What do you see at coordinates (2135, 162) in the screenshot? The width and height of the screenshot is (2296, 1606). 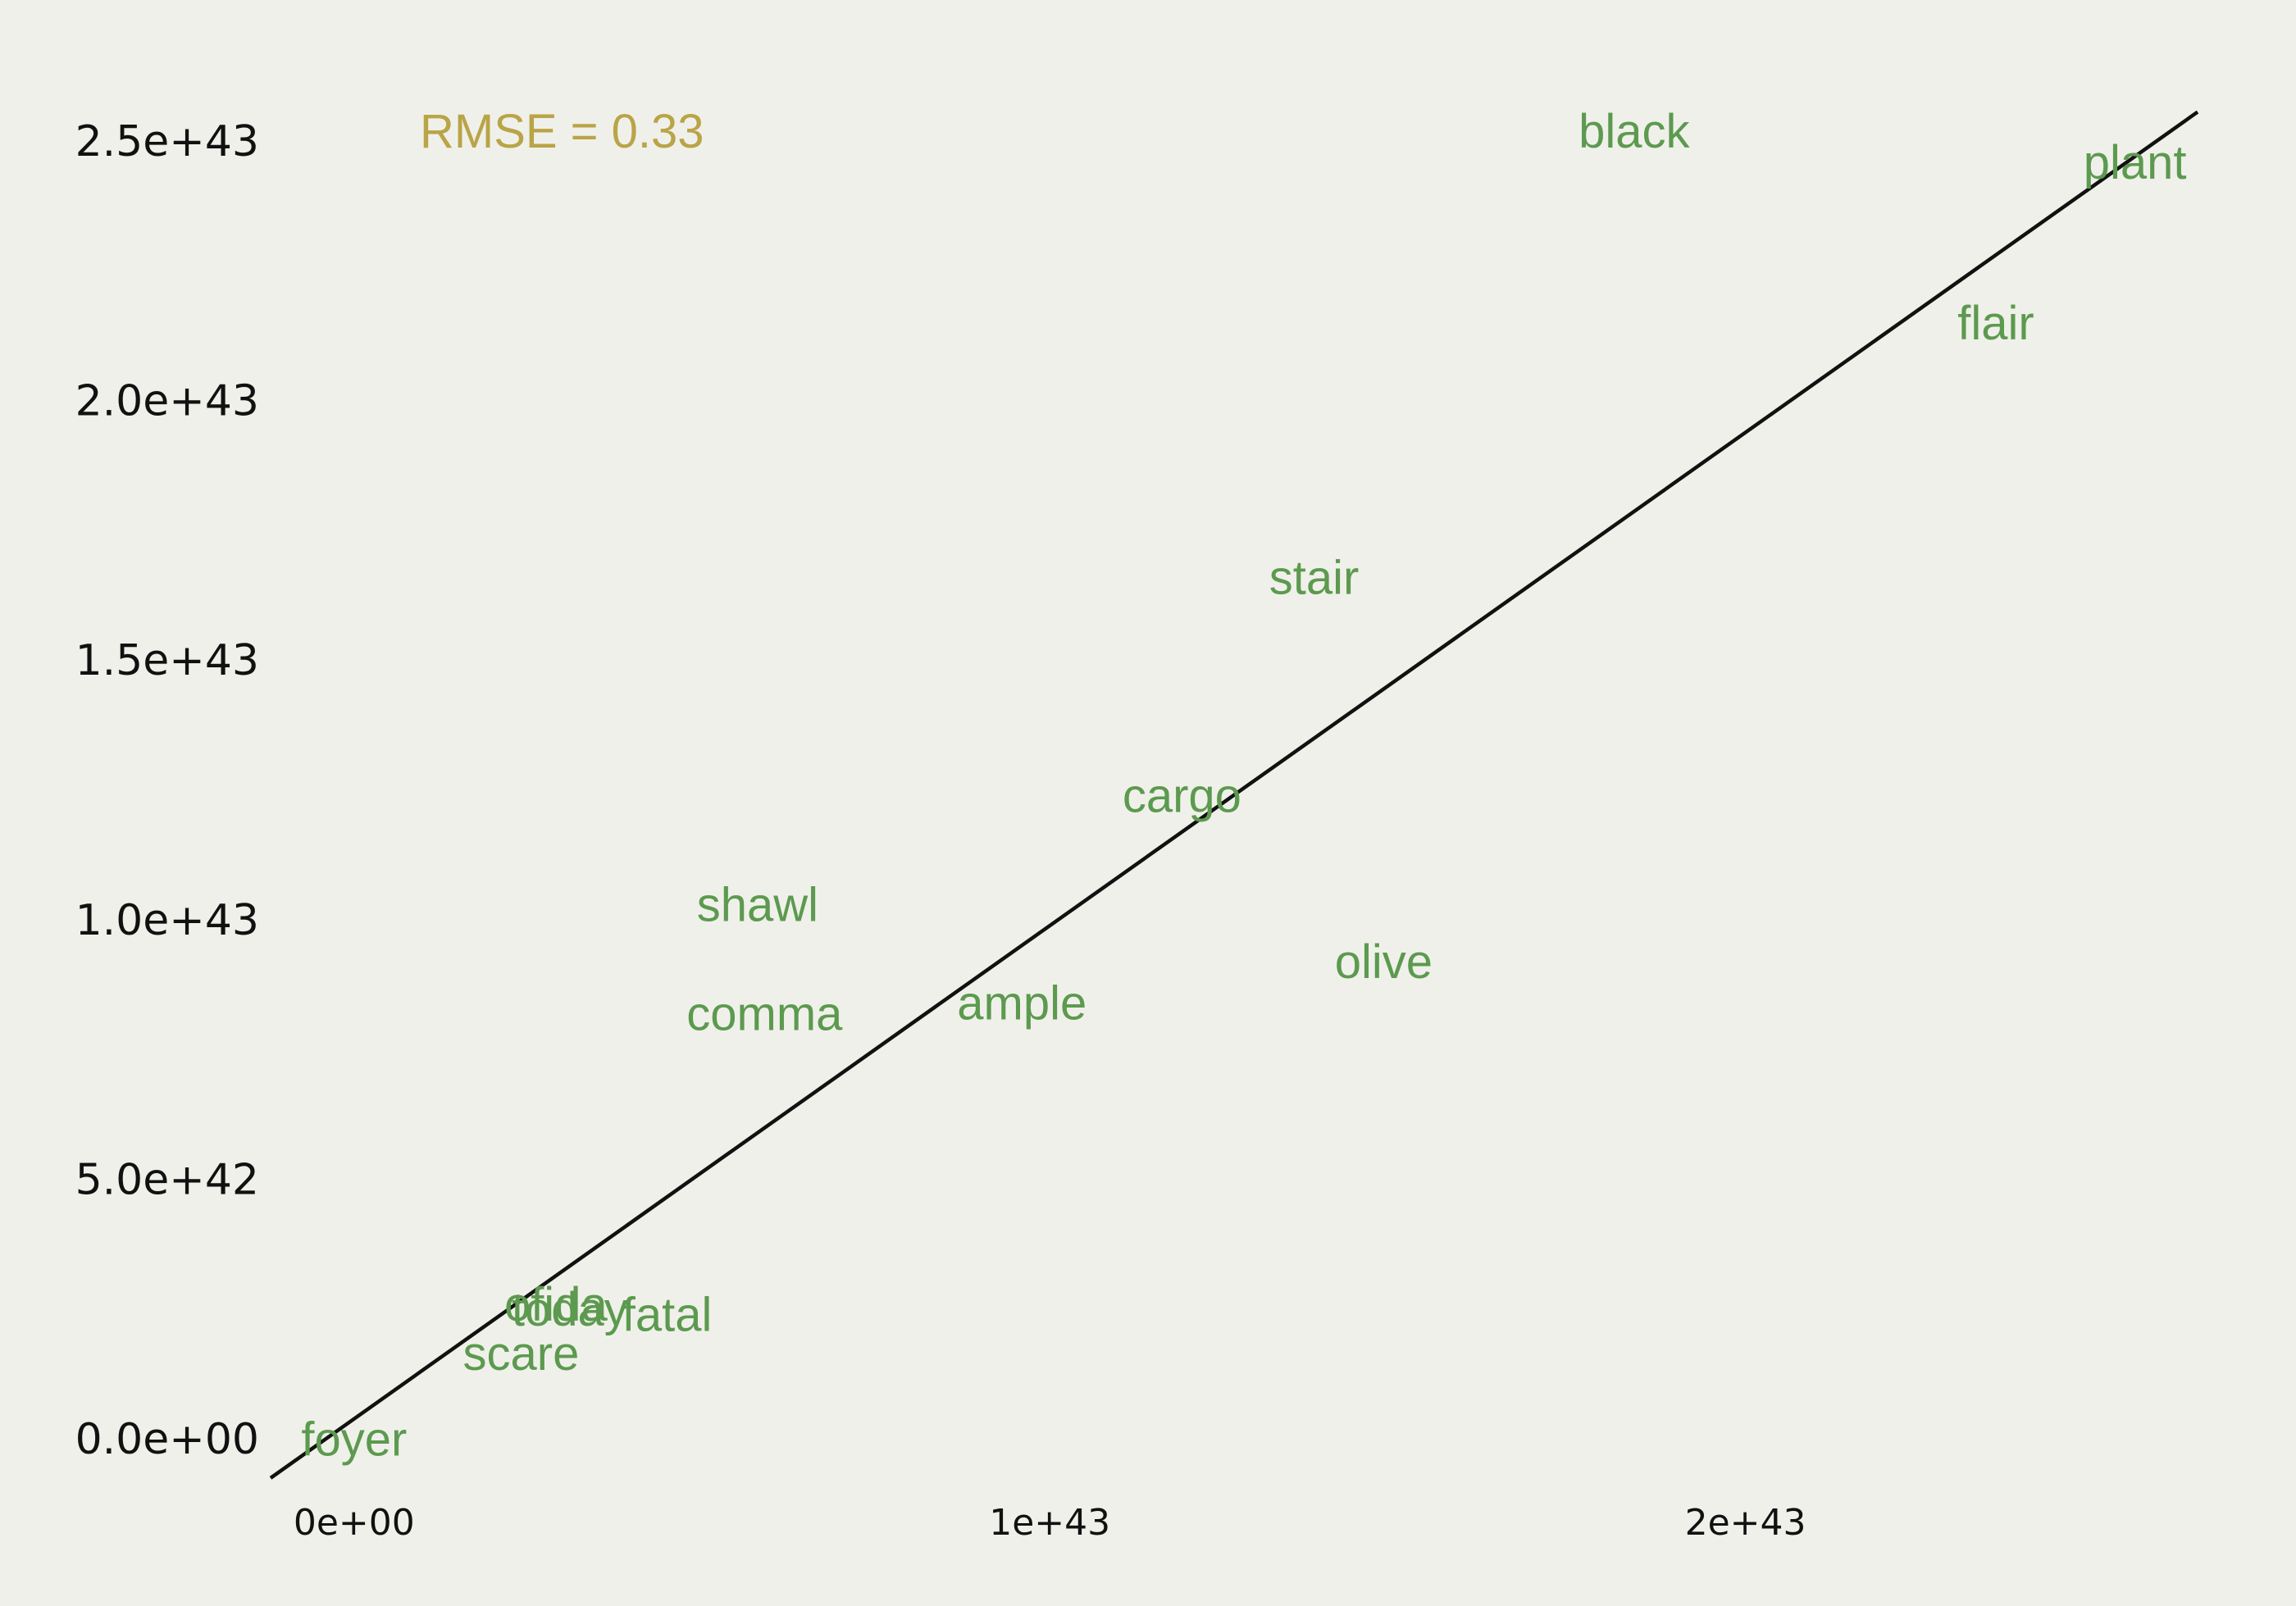 I see `point-label-plant: plant` at bounding box center [2135, 162].